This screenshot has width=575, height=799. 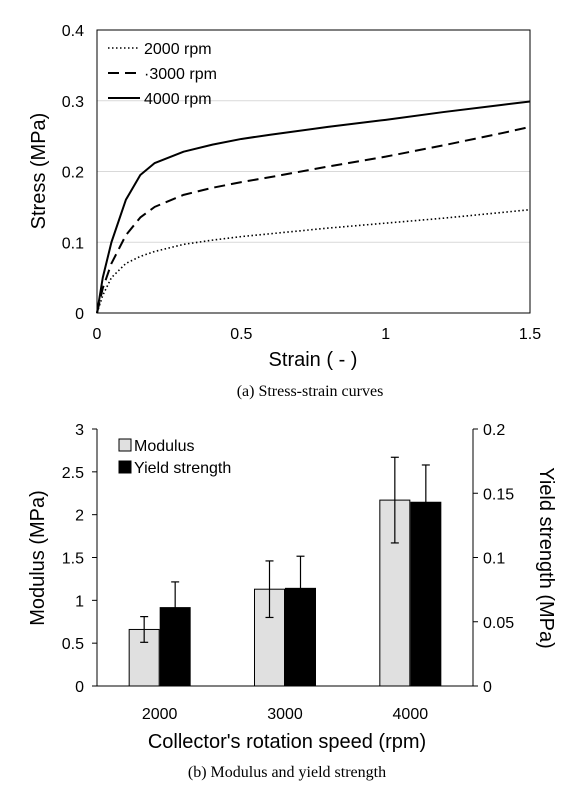 I want to click on y-right-tick-label: 0.05, so click(x=498, y=623).